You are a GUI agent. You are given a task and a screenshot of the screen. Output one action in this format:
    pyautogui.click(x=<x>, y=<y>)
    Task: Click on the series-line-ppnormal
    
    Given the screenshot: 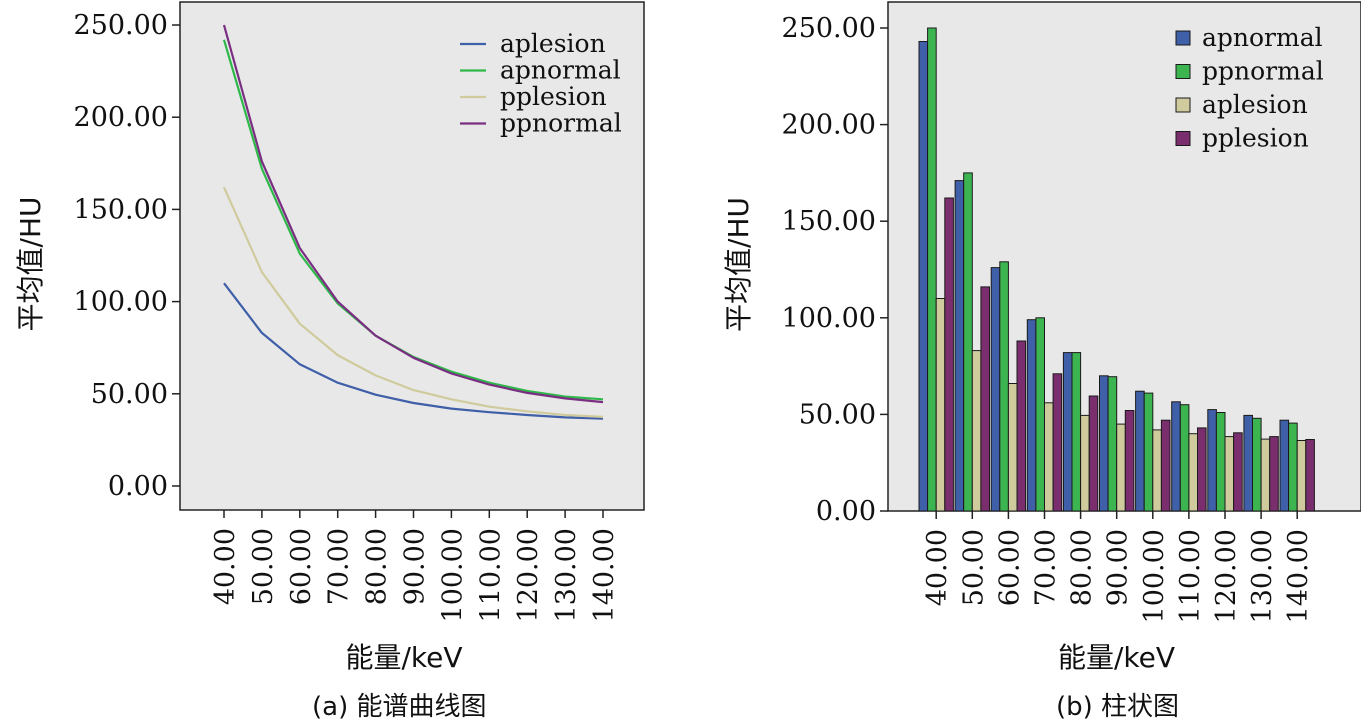 What is the action you would take?
    pyautogui.click(x=413, y=214)
    